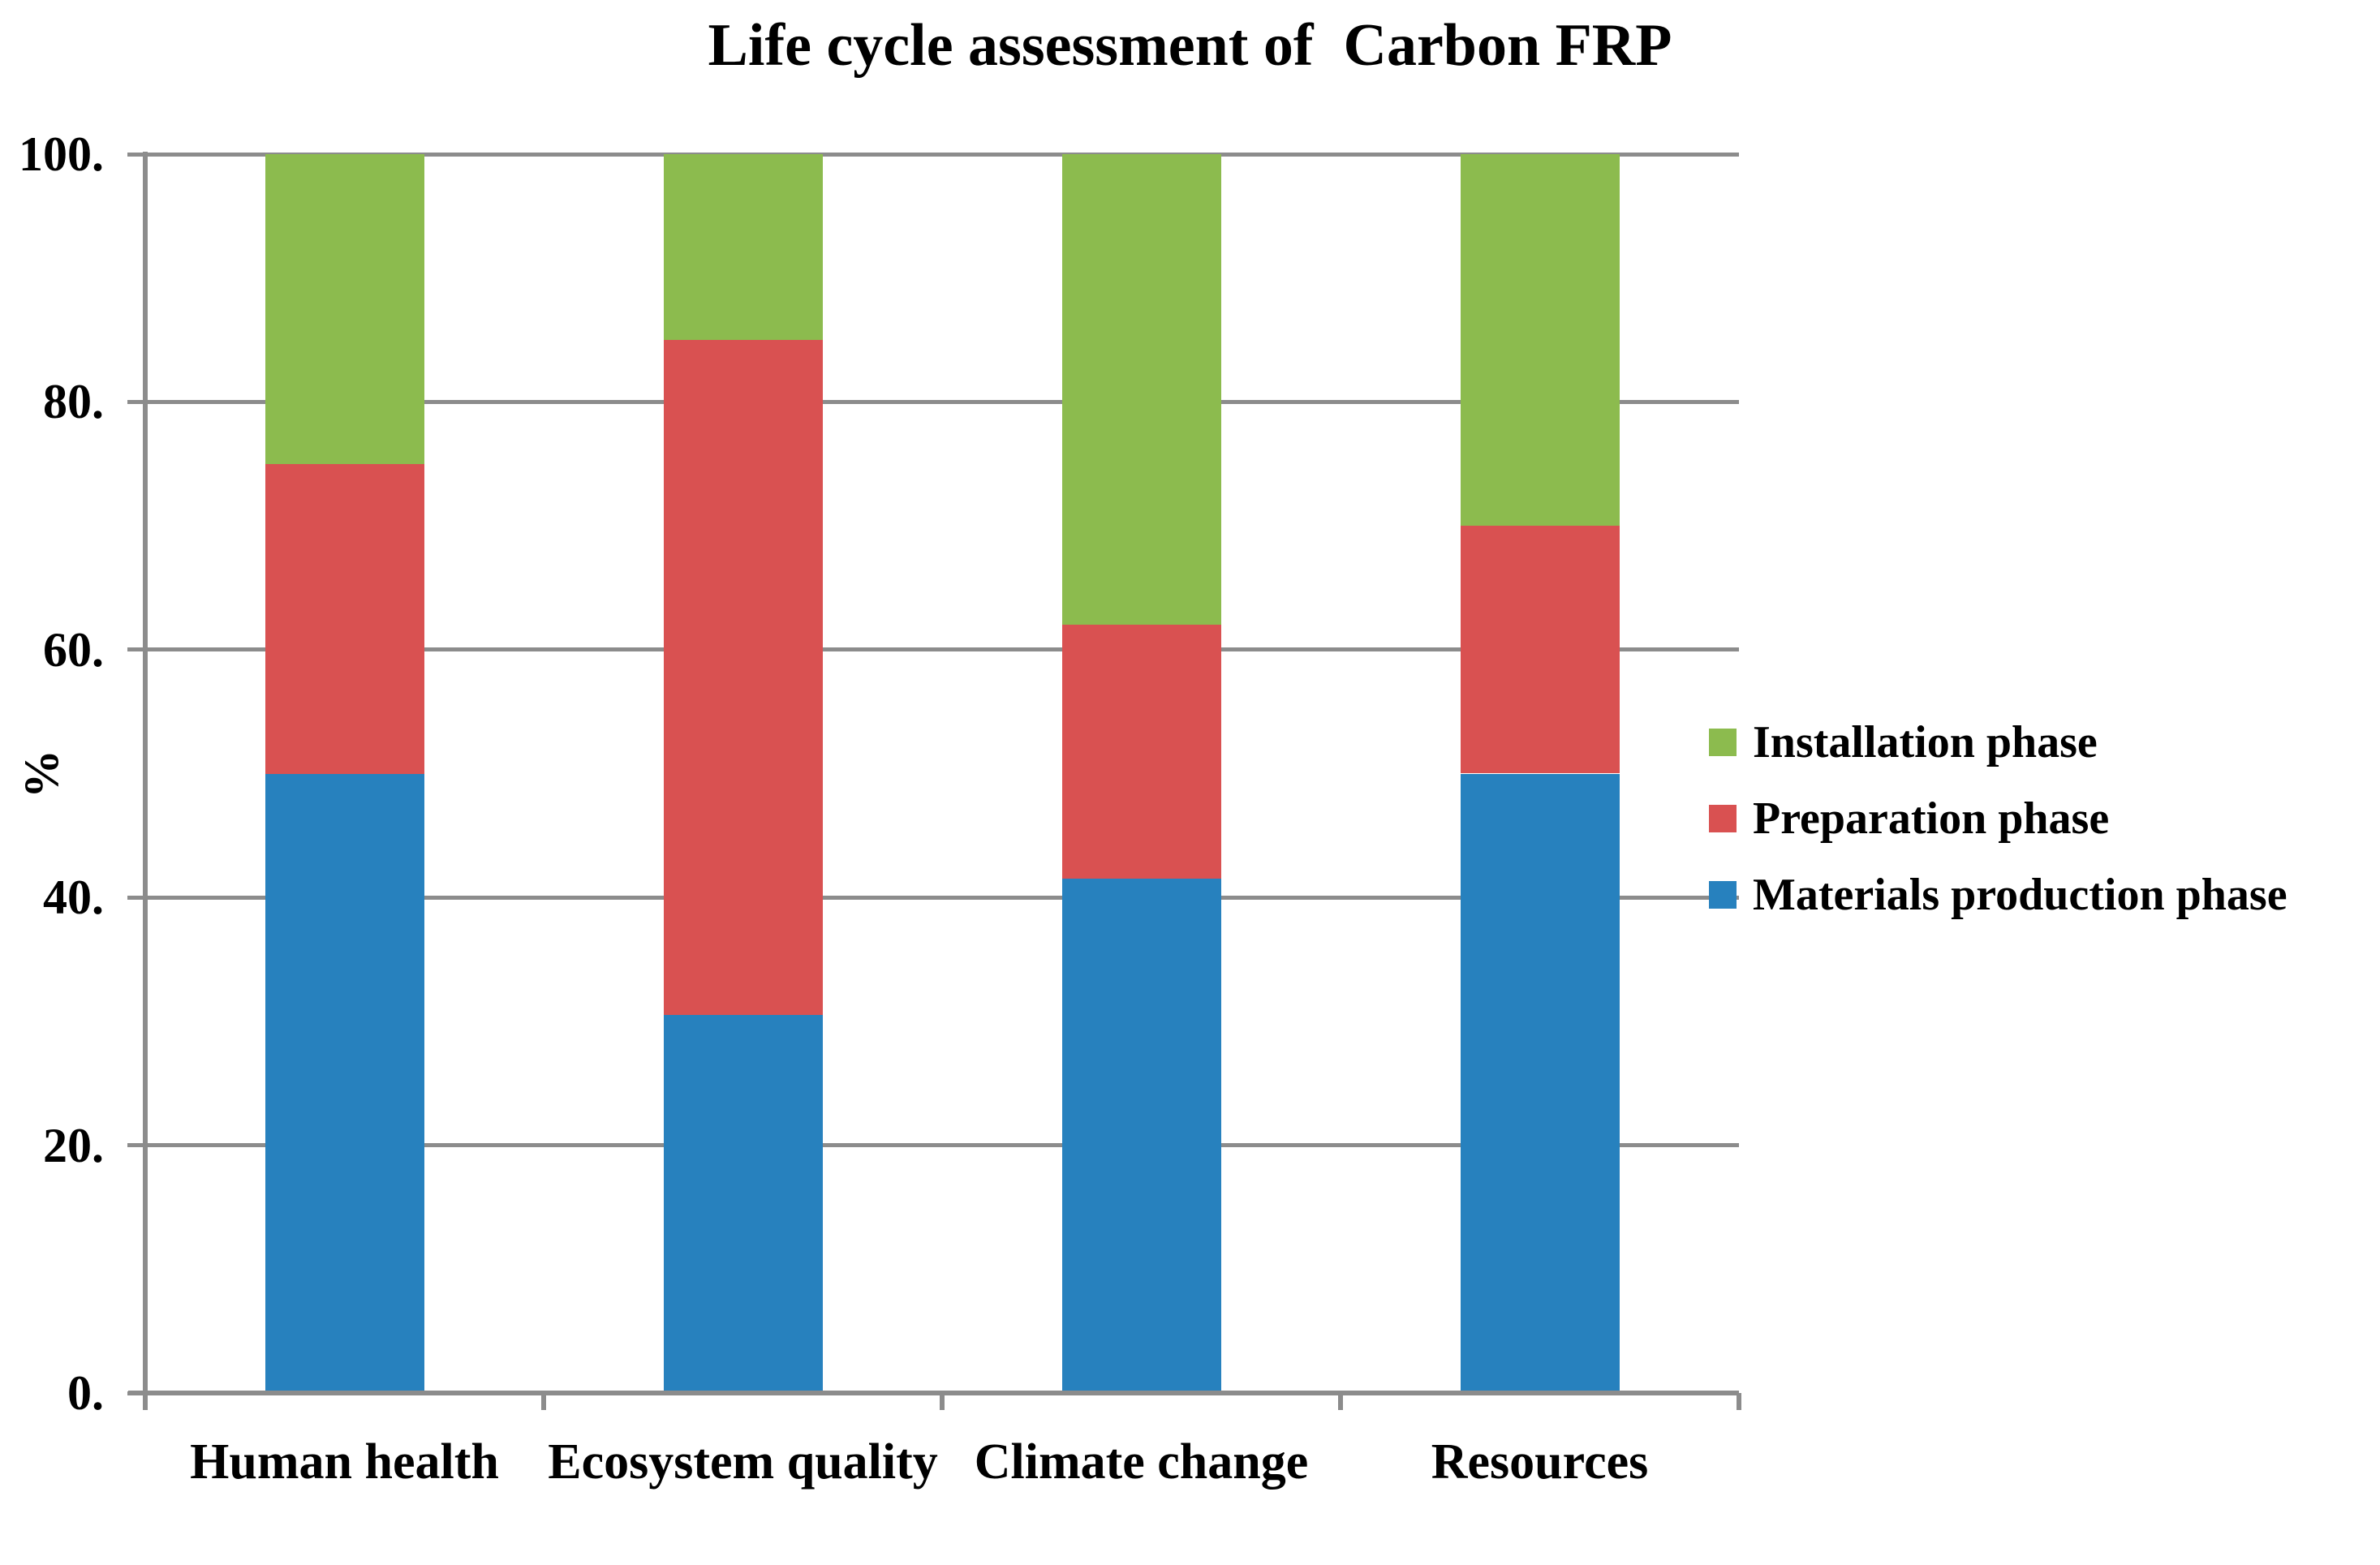 The width and height of the screenshot is (2380, 1565). What do you see at coordinates (73, 898) in the screenshot?
I see `y-tick-label: 40.` at bounding box center [73, 898].